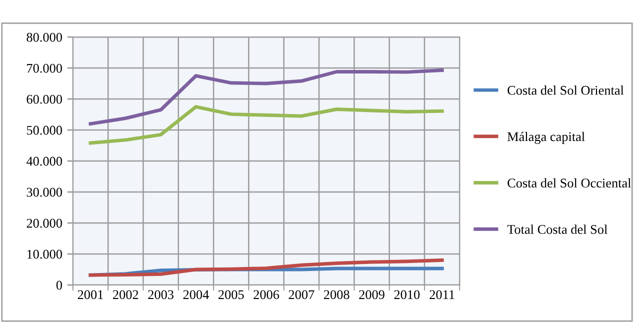  Describe the element at coordinates (44, 223) in the screenshot. I see `y-tick-label: 20.000` at that location.